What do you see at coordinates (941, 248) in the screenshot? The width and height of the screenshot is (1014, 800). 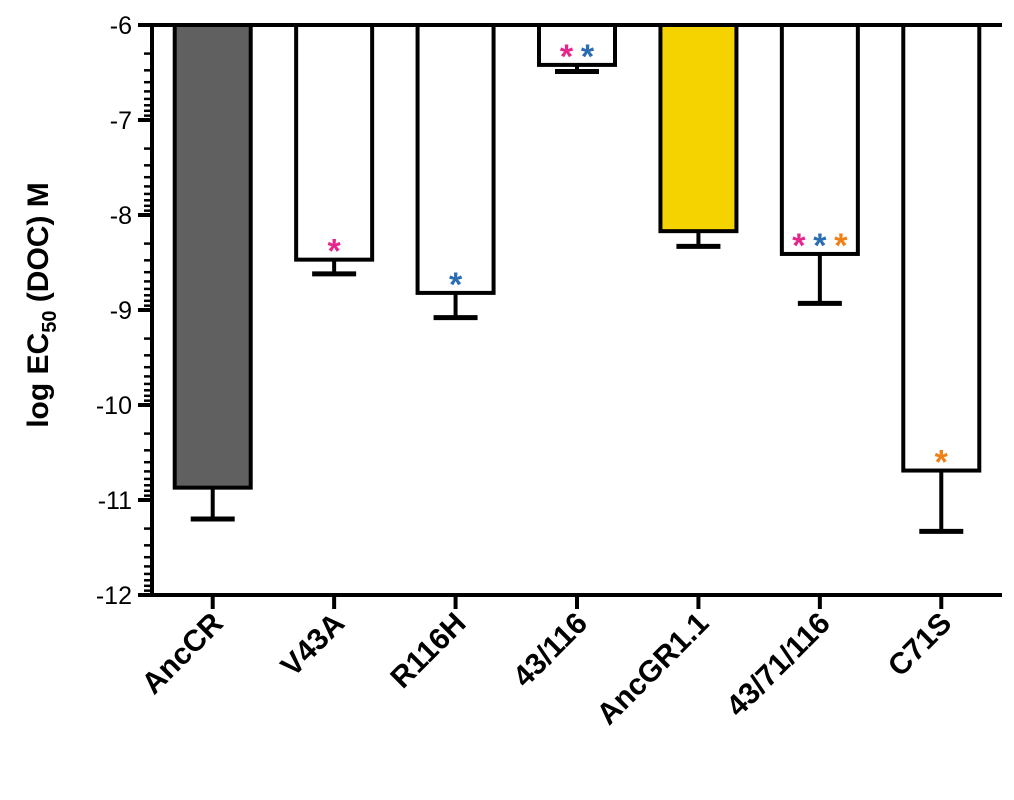 I see `bar-C71S` at bounding box center [941, 248].